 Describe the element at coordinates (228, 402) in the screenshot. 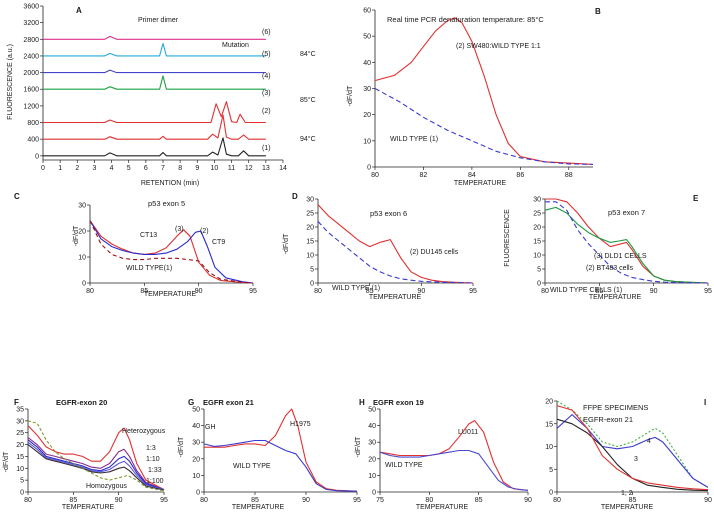

I see `g-title: EGFR exon 21` at that location.